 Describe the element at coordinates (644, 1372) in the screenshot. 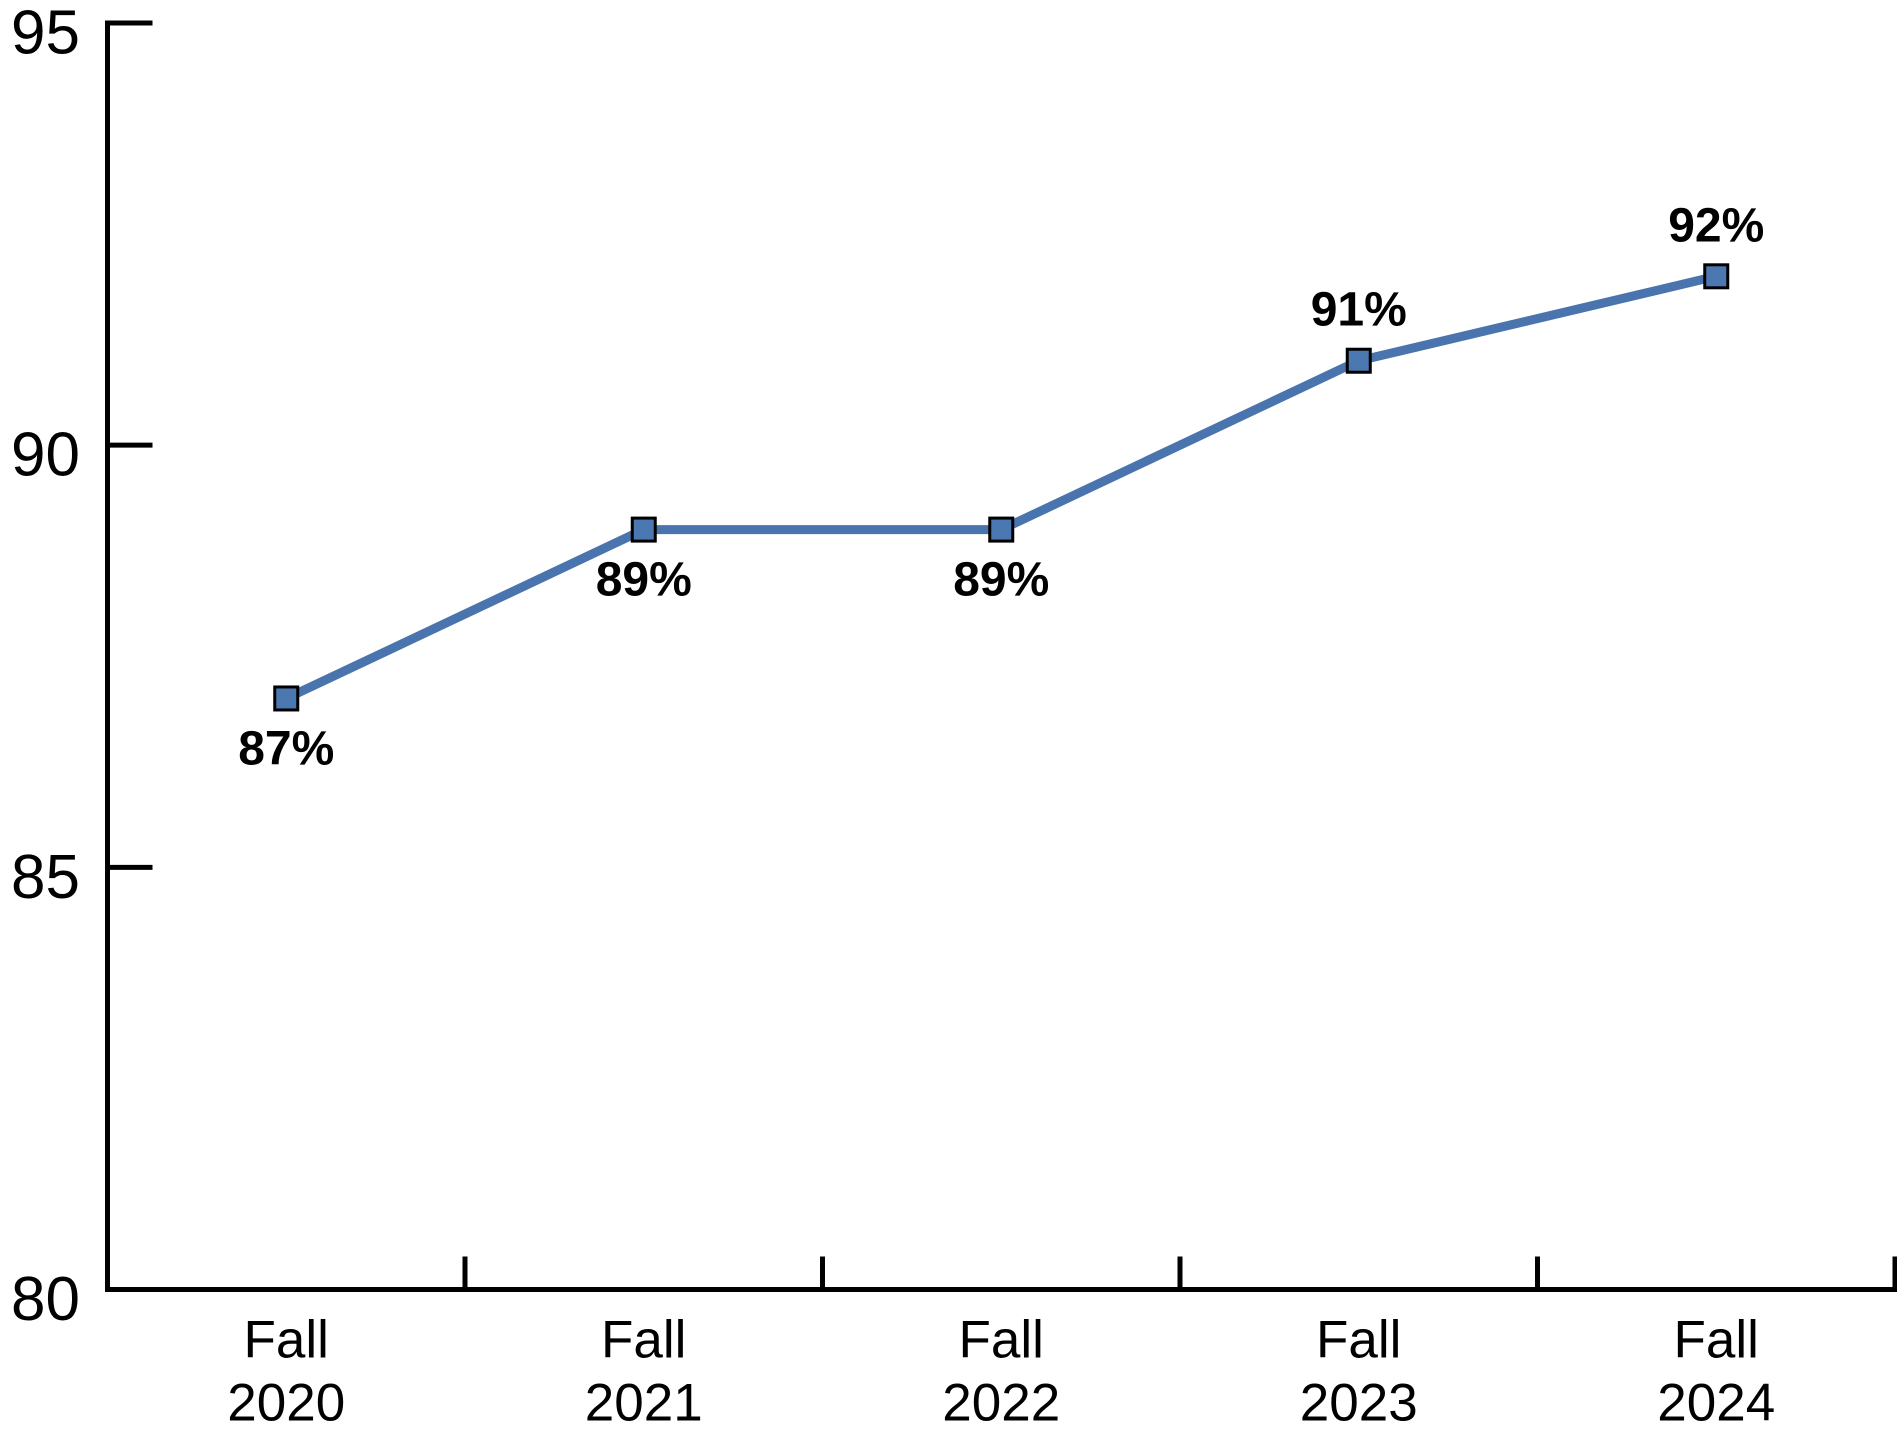

I see `x-axis-category-label: Fall 2021` at that location.